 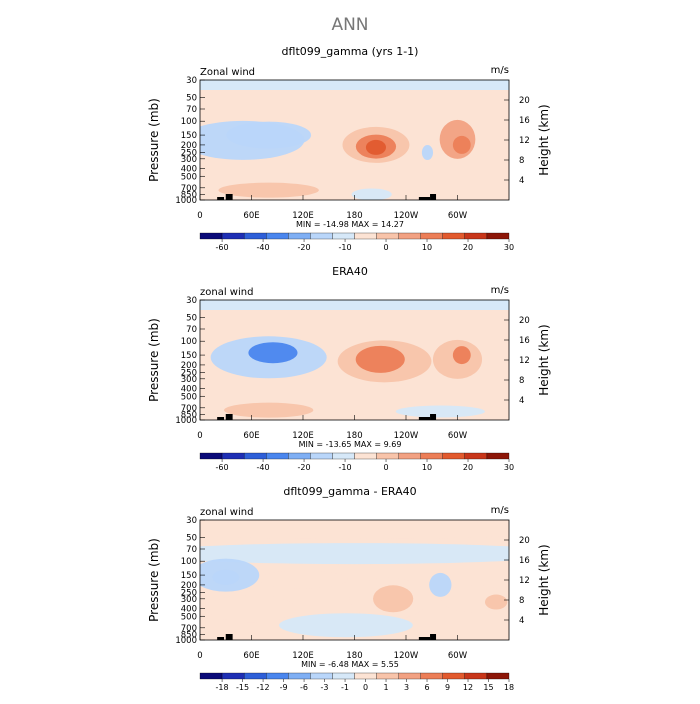 I want to click on longitude-tick-label: 60E, so click(x=251, y=656).